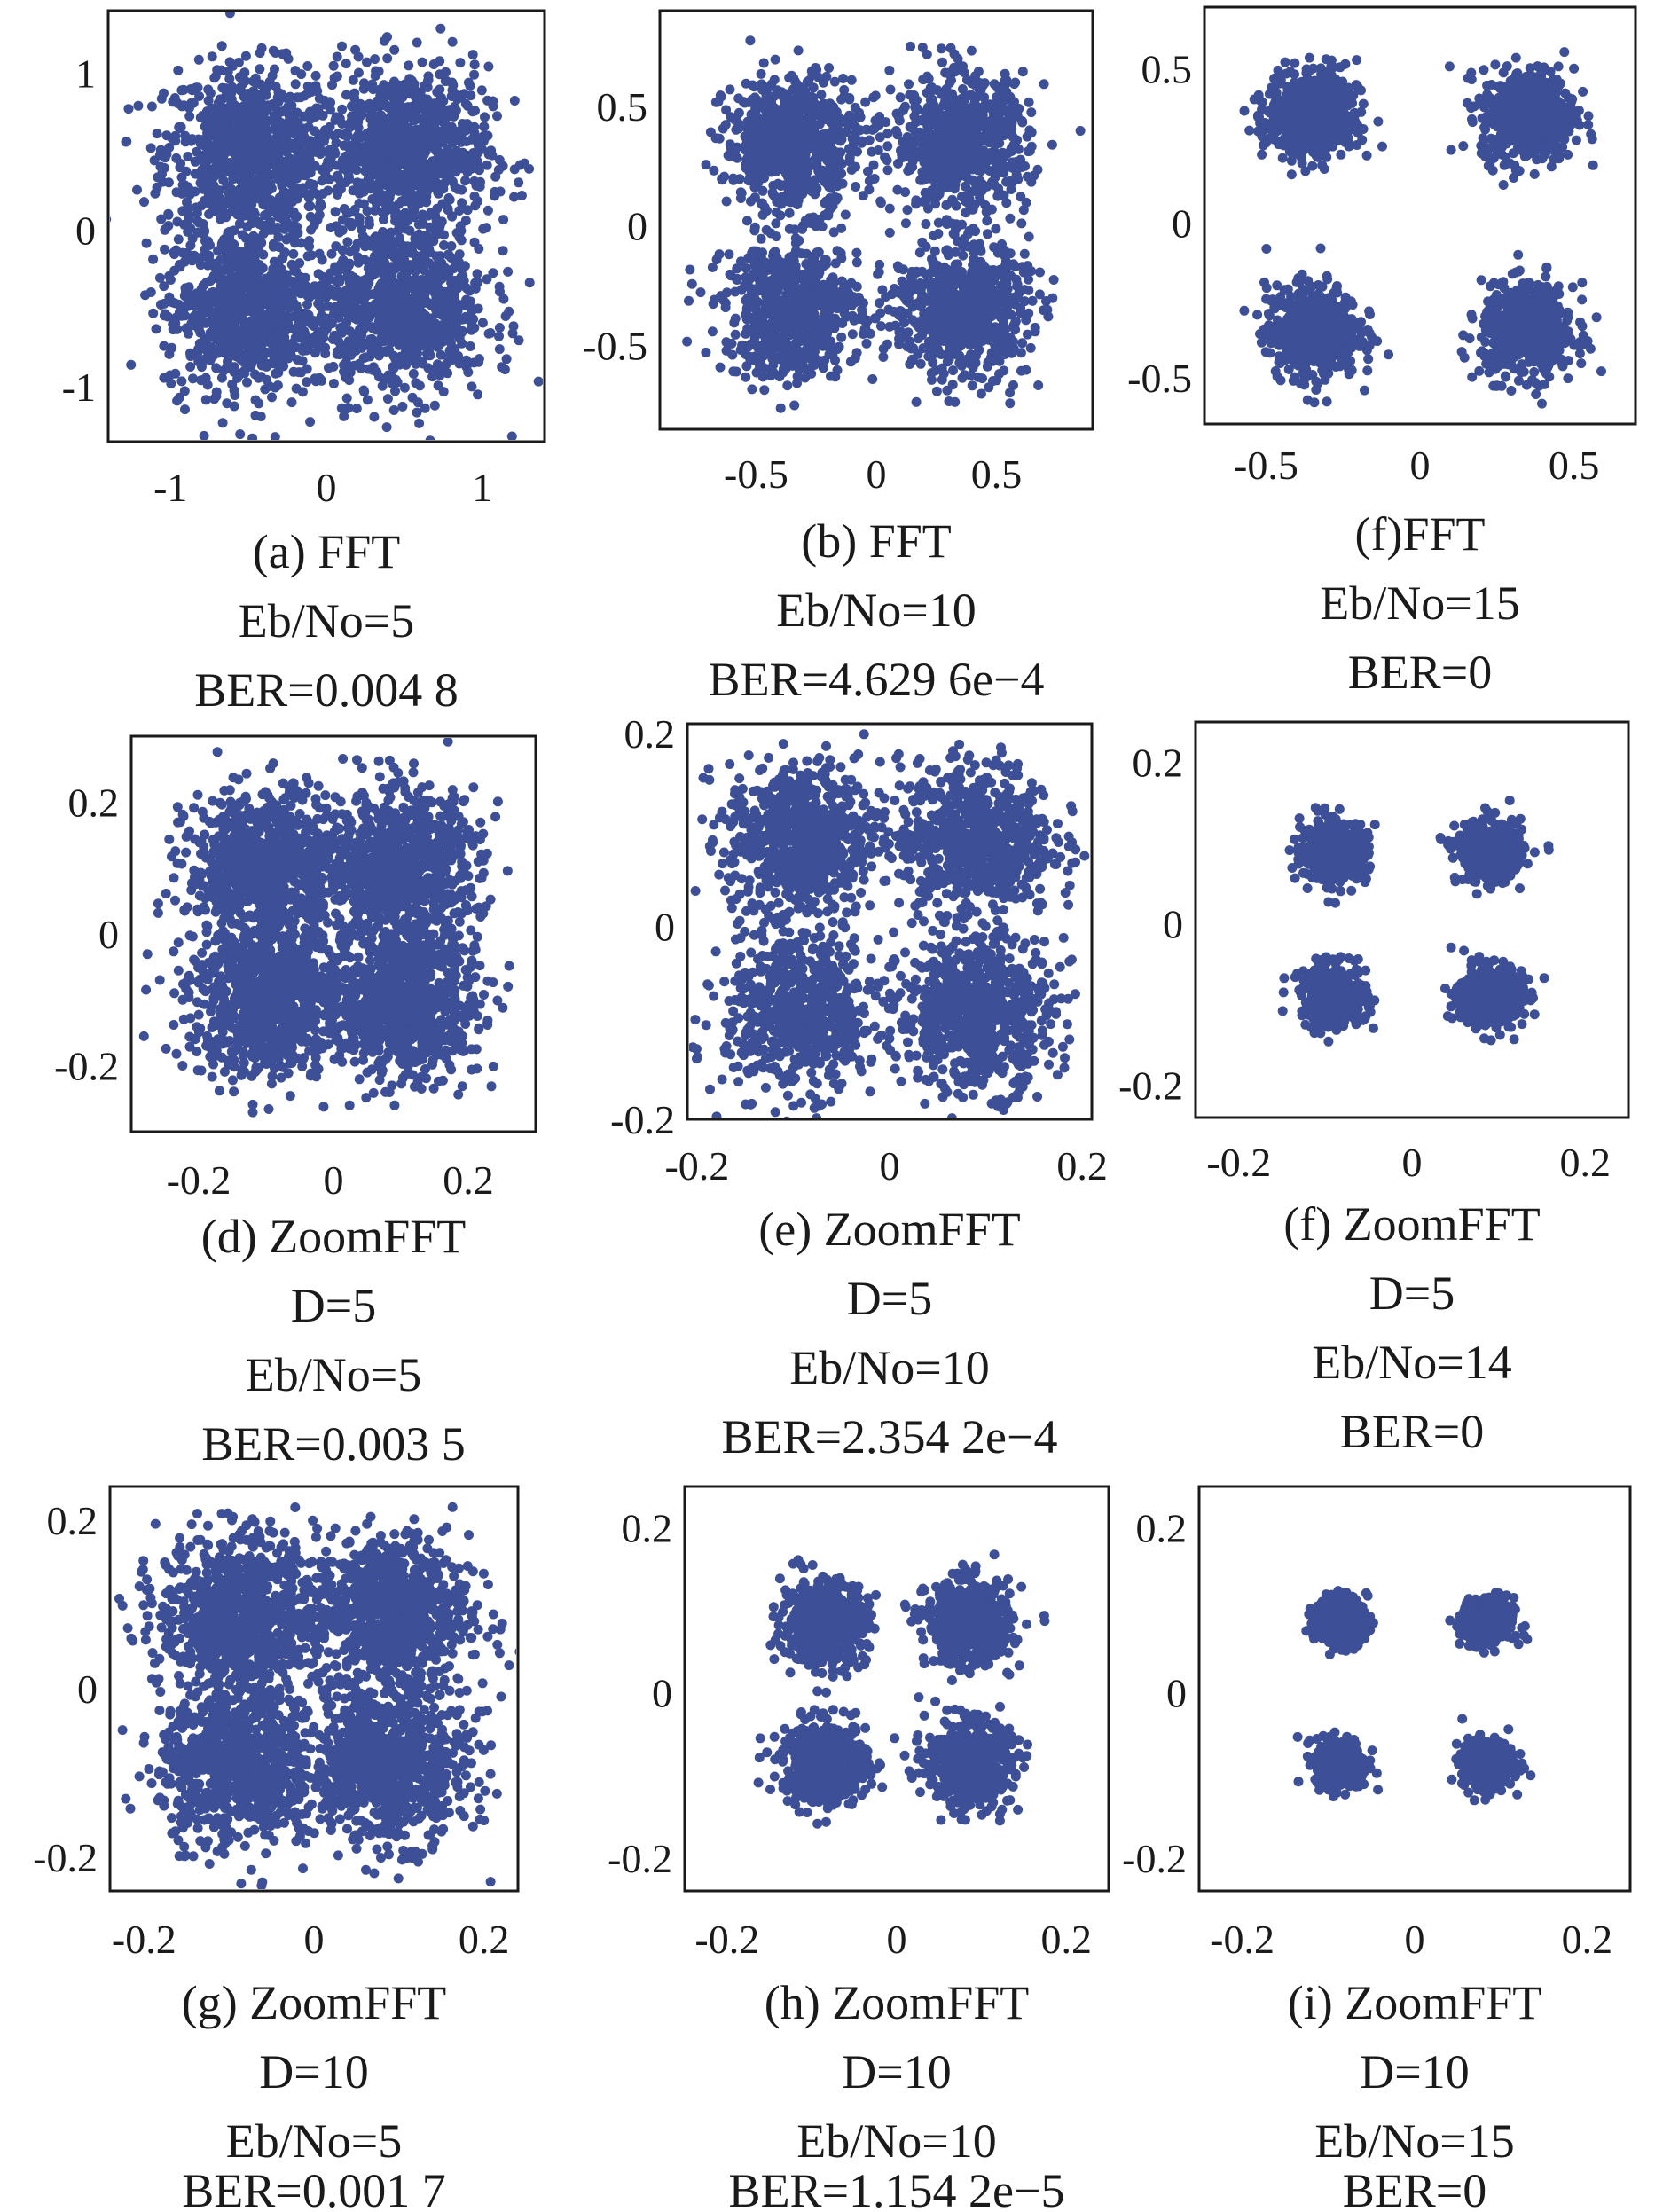  I want to click on subplot-caption: (a) FFT, so click(326, 551).